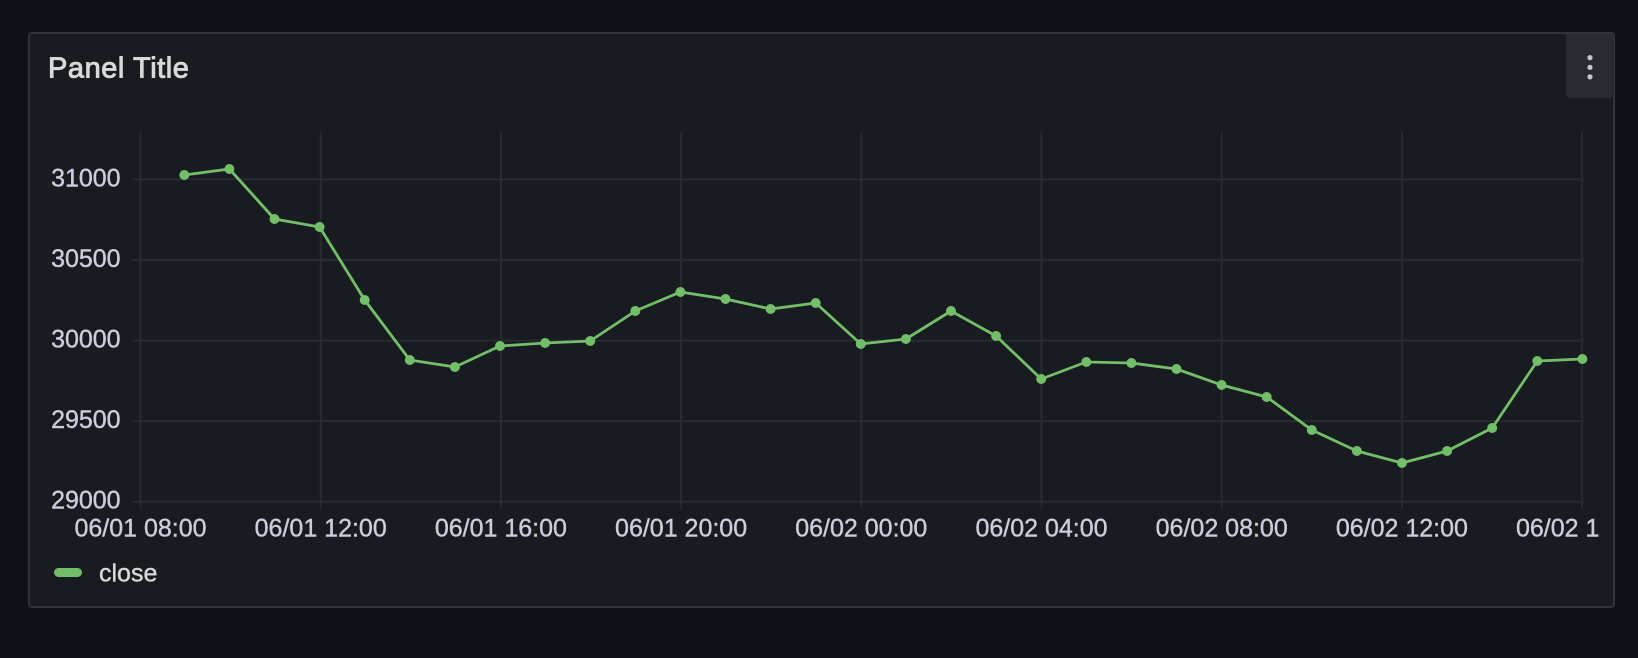 The image size is (1638, 658). What do you see at coordinates (128, 573) in the screenshot?
I see `svg-text: close` at bounding box center [128, 573].